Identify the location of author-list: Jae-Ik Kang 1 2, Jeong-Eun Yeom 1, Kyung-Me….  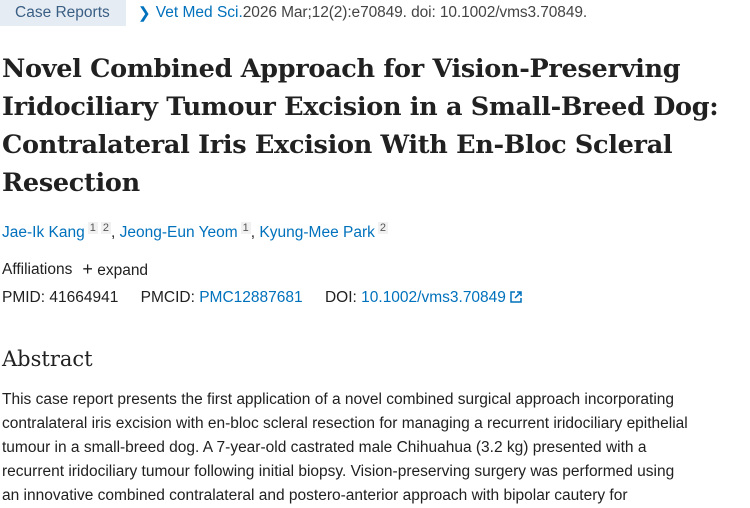
(195, 231).